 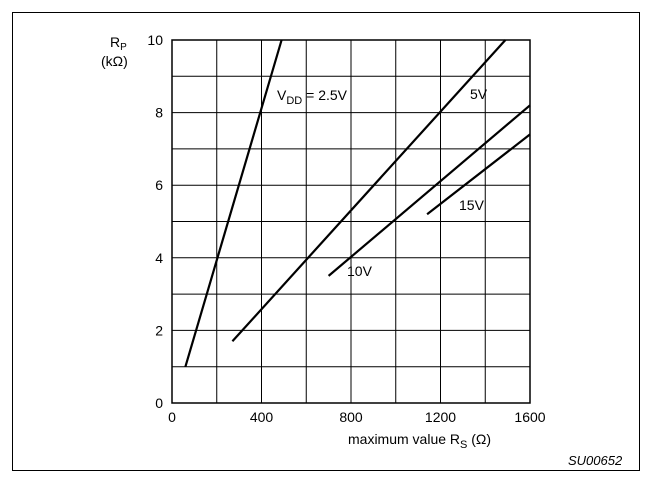 I want to click on series-label-10v: 10V, so click(x=360, y=271).